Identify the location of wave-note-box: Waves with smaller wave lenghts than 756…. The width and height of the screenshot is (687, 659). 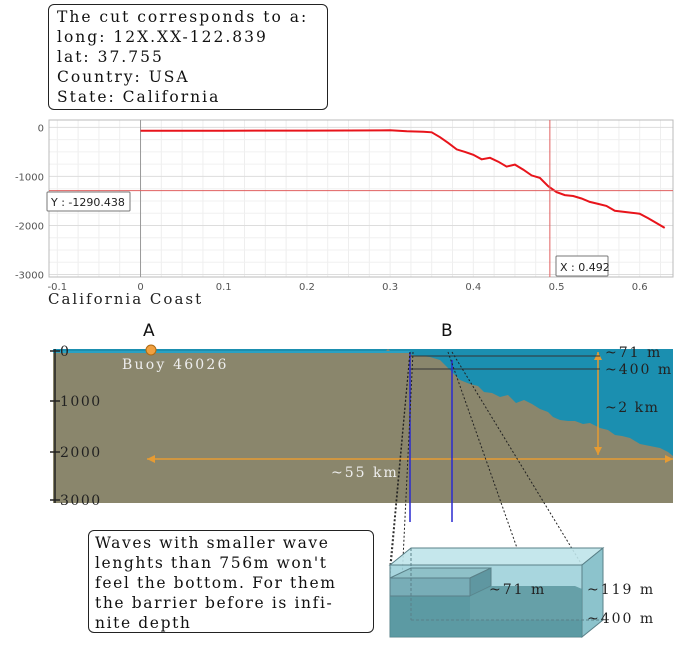
(231, 581).